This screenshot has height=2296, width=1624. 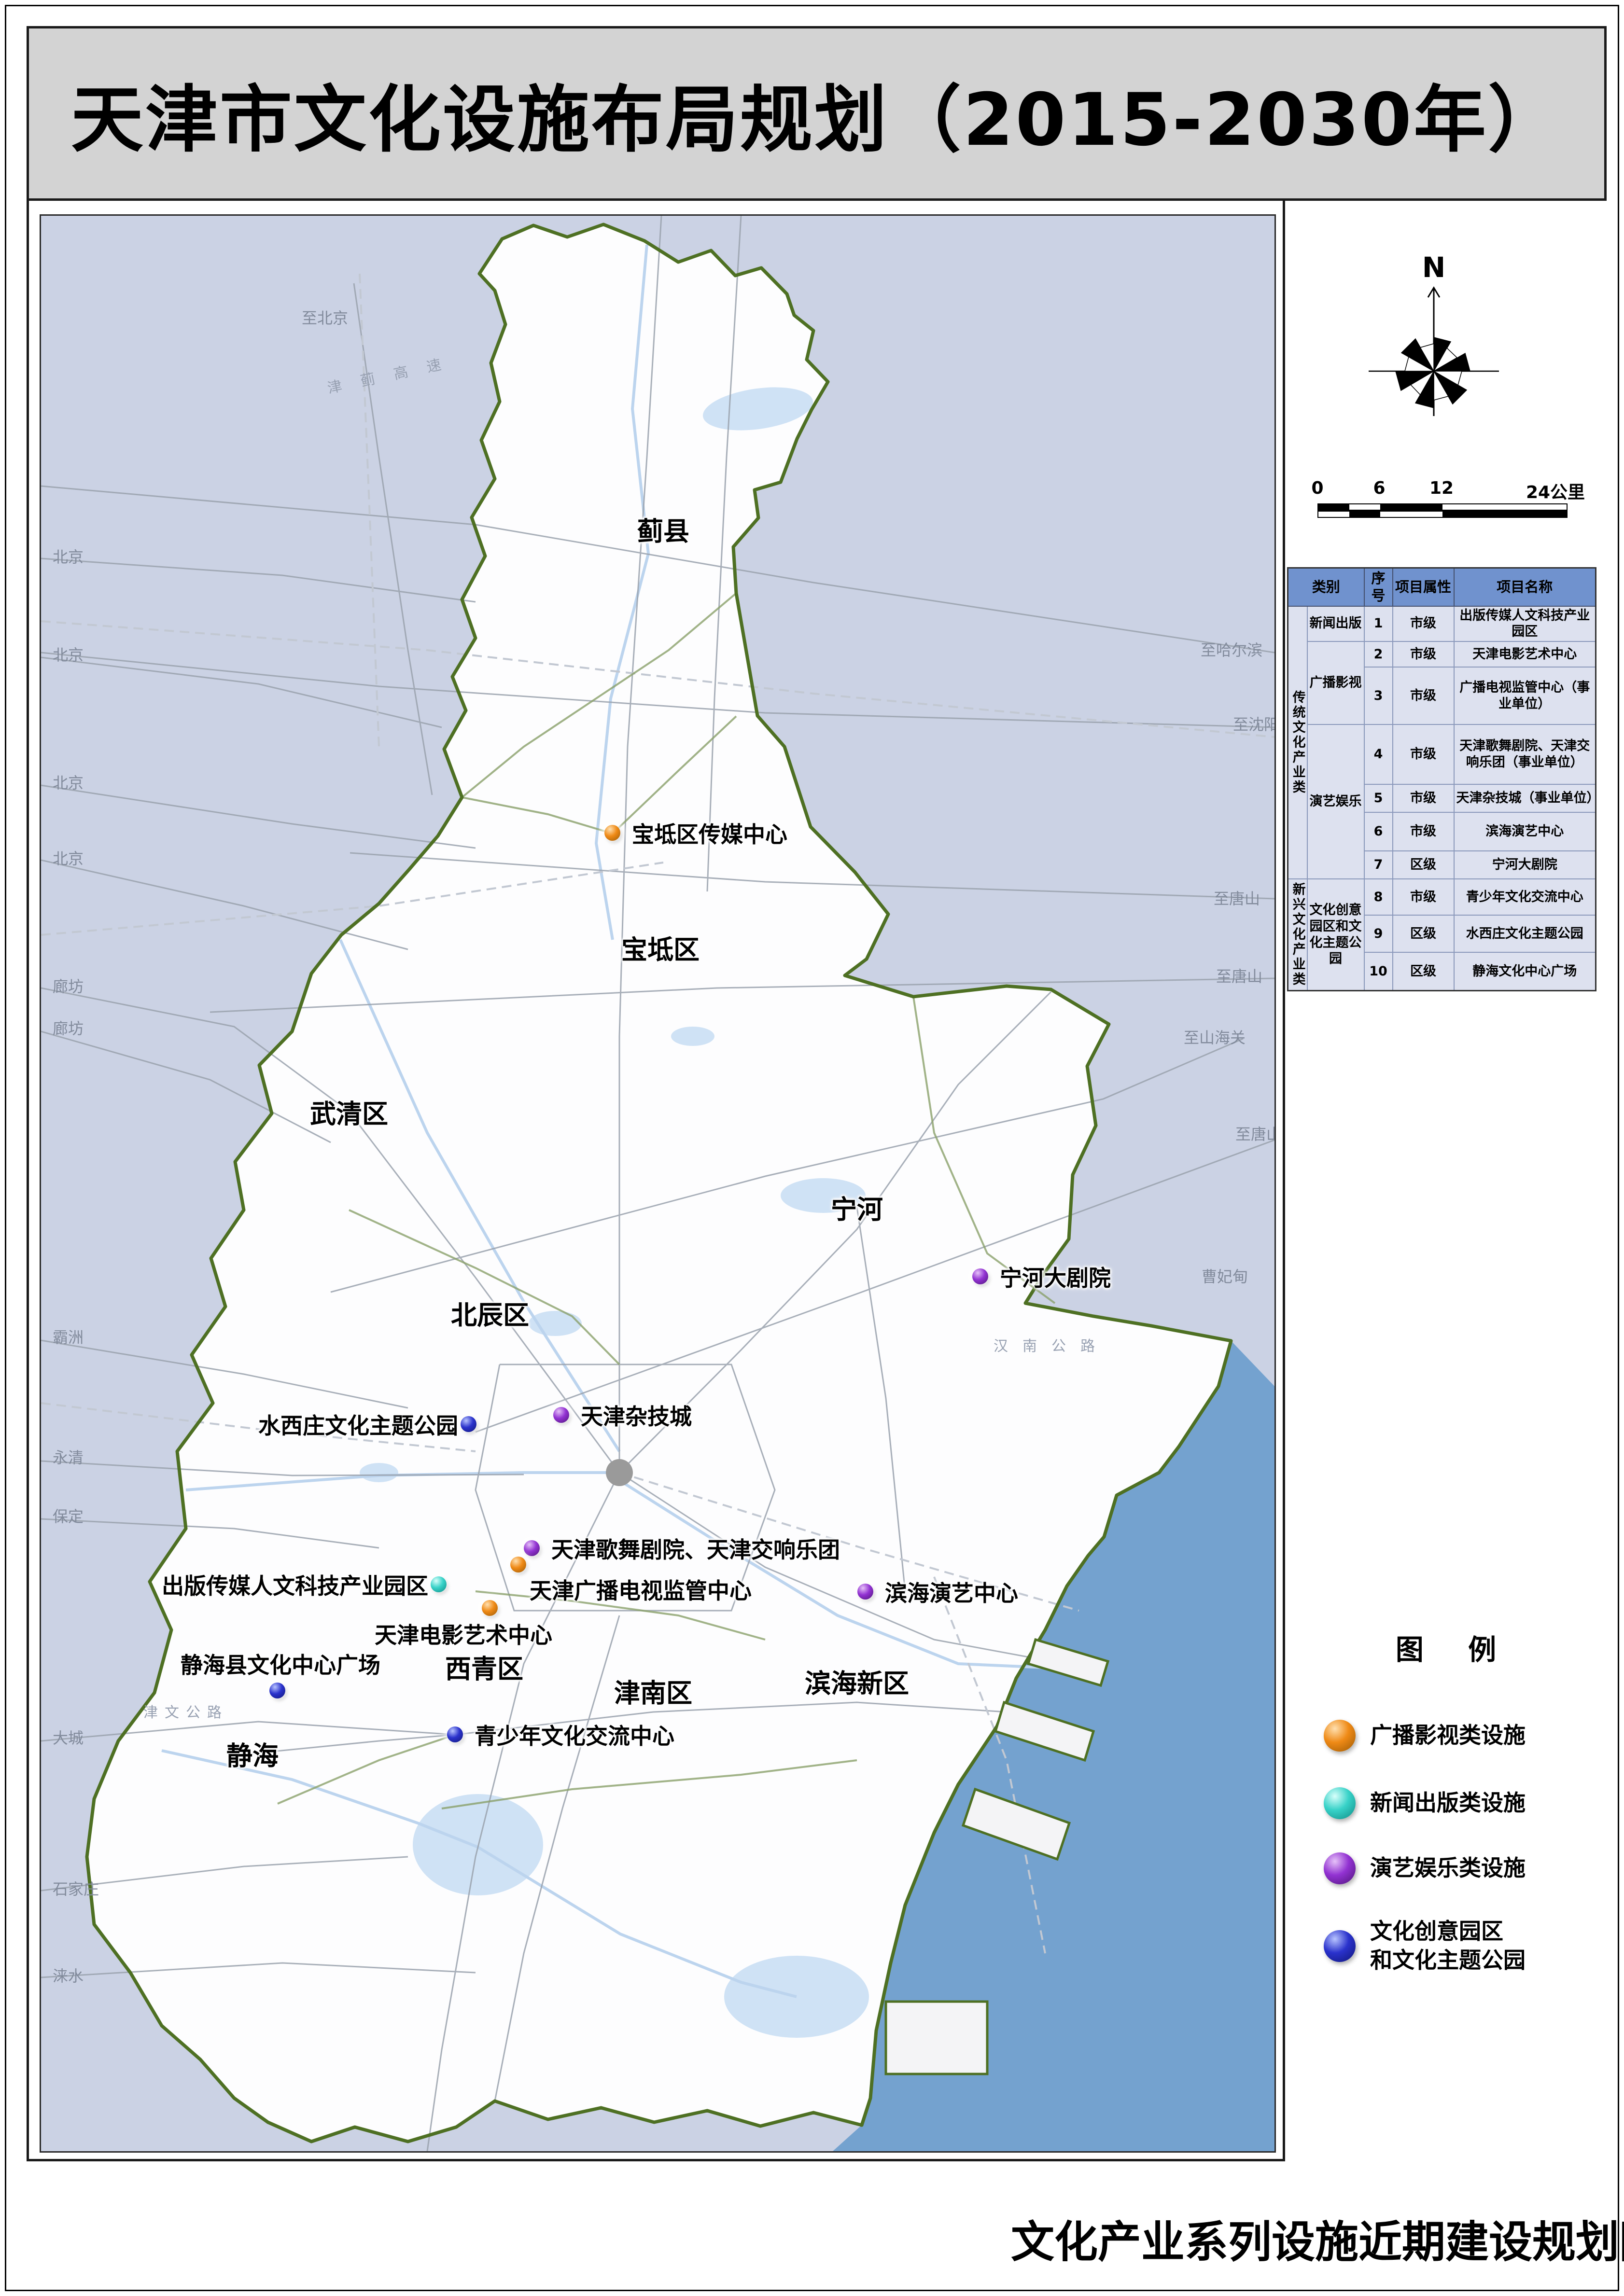 What do you see at coordinates (1224, 1276) in the screenshot?
I see `edge-label-caofeidian: 曹妃甸` at bounding box center [1224, 1276].